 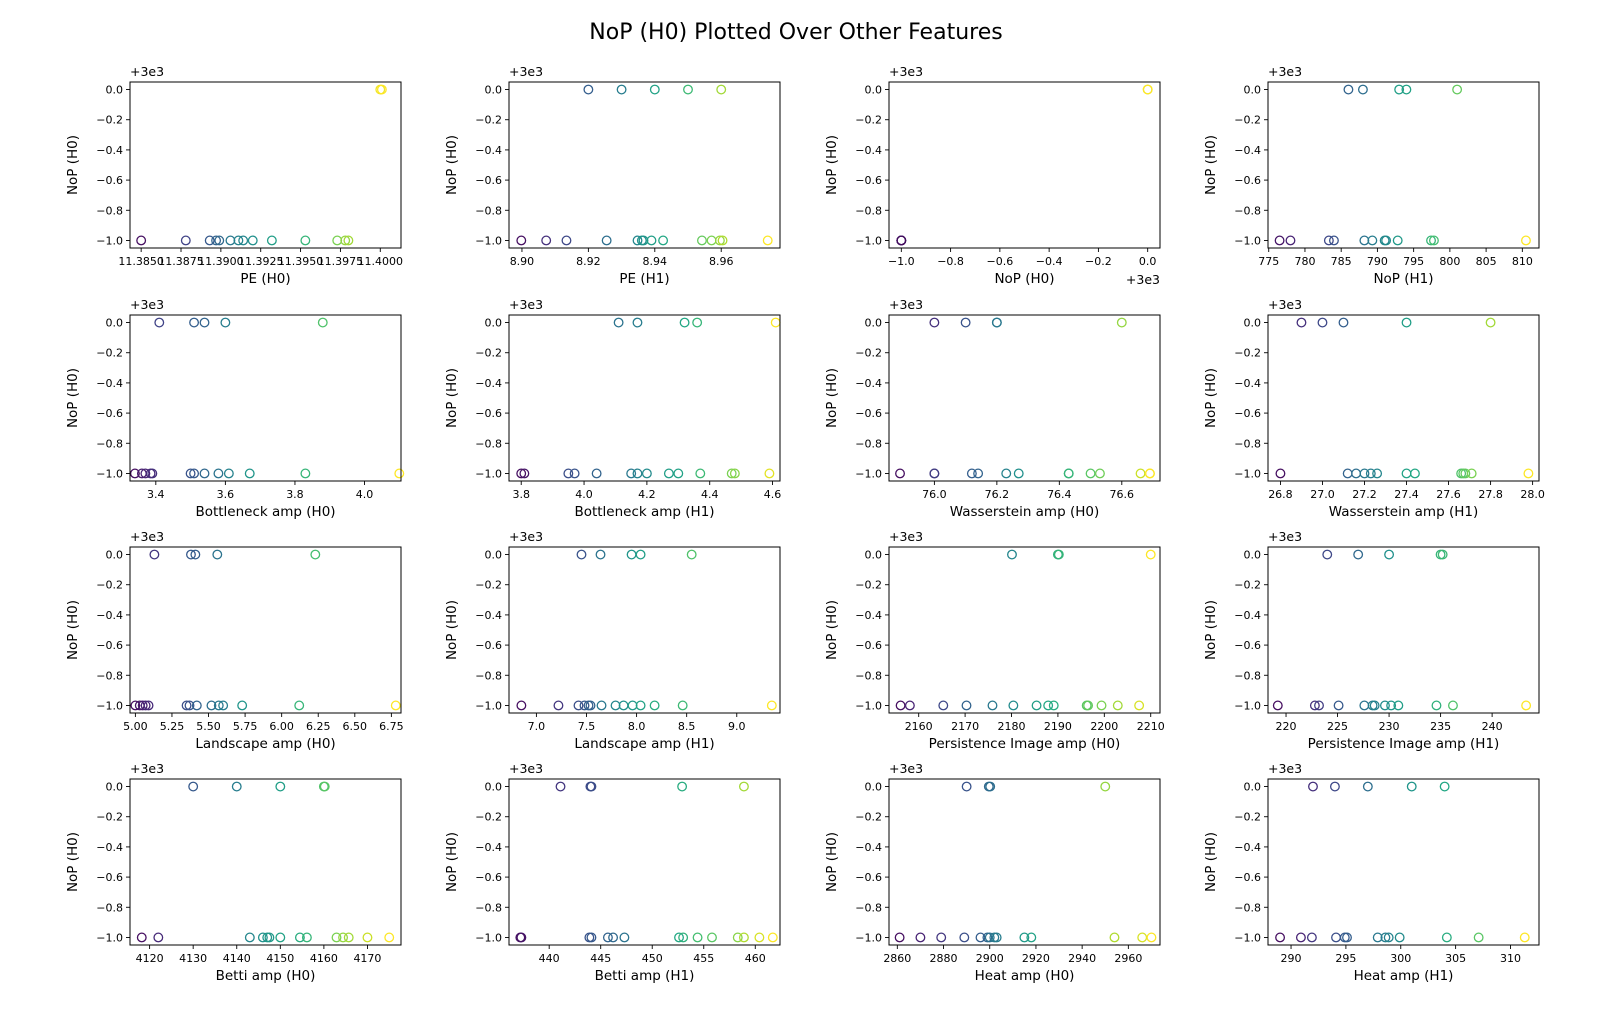 What do you see at coordinates (1059, 494) in the screenshot?
I see `x-tick-label: 76.4` at bounding box center [1059, 494].